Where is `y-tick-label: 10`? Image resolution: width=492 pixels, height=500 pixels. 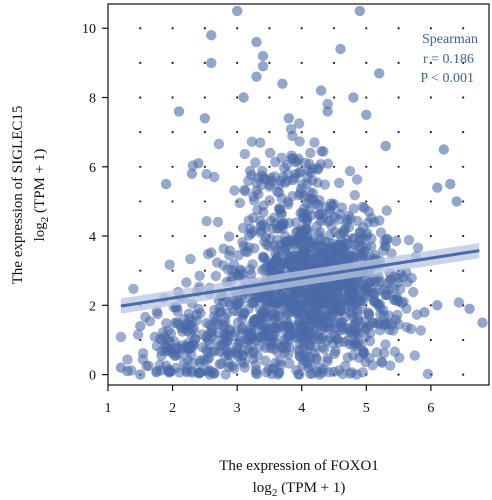
y-tick-label: 10 is located at coordinates (89, 29).